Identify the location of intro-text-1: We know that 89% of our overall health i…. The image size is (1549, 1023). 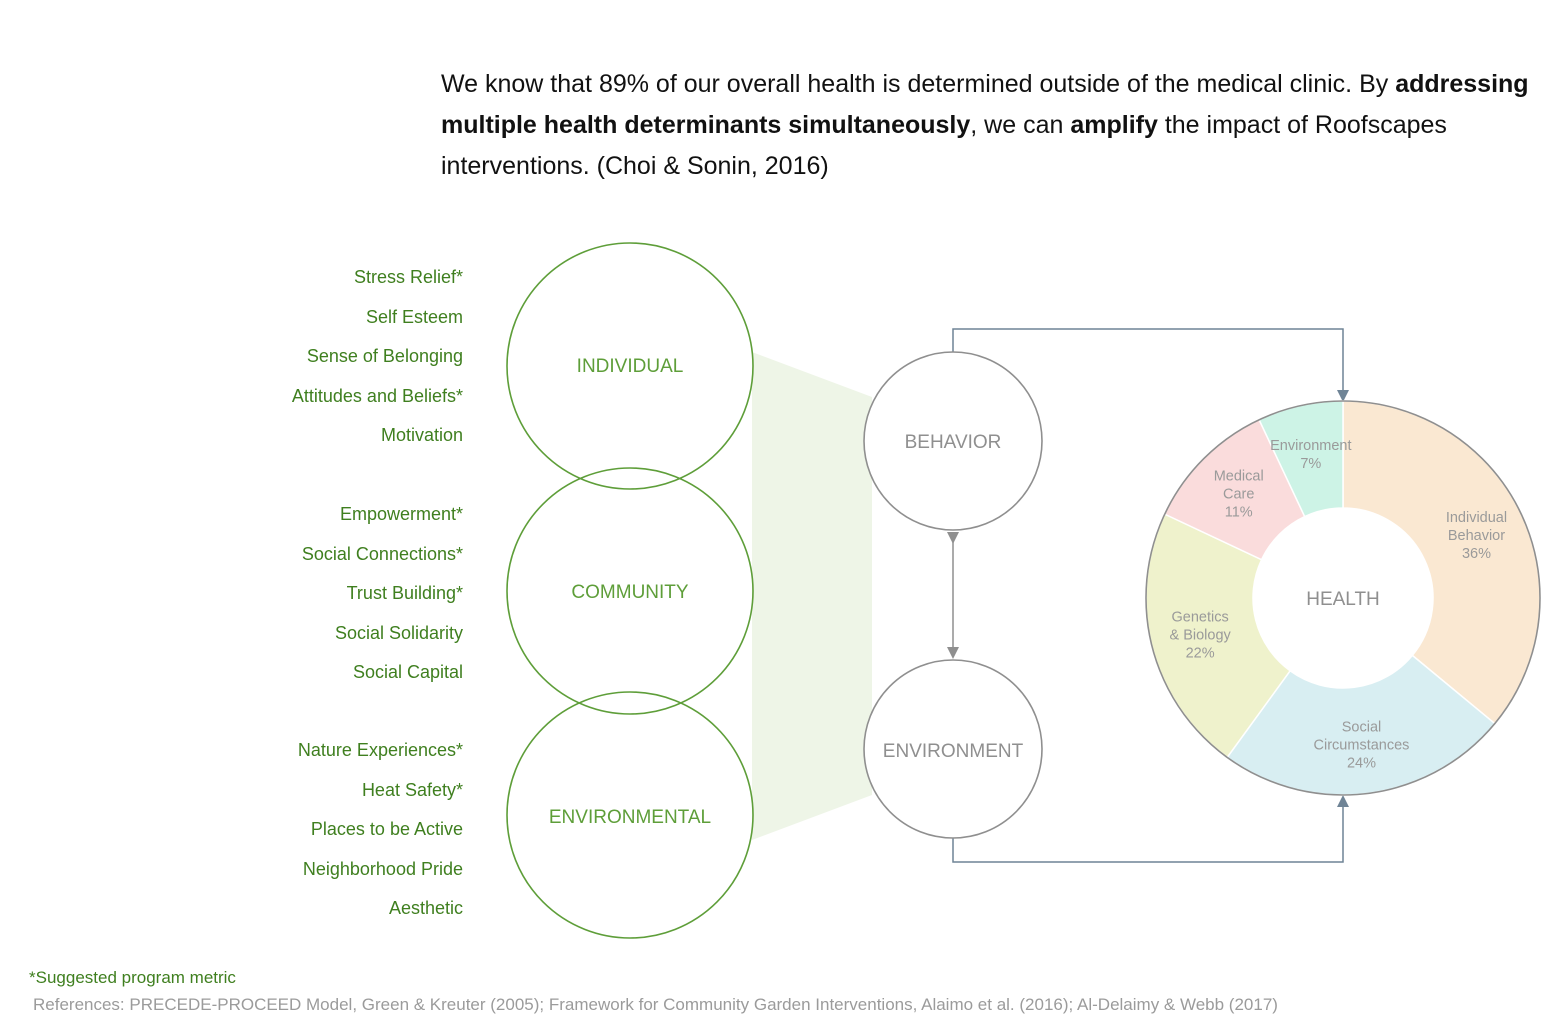
(918, 84).